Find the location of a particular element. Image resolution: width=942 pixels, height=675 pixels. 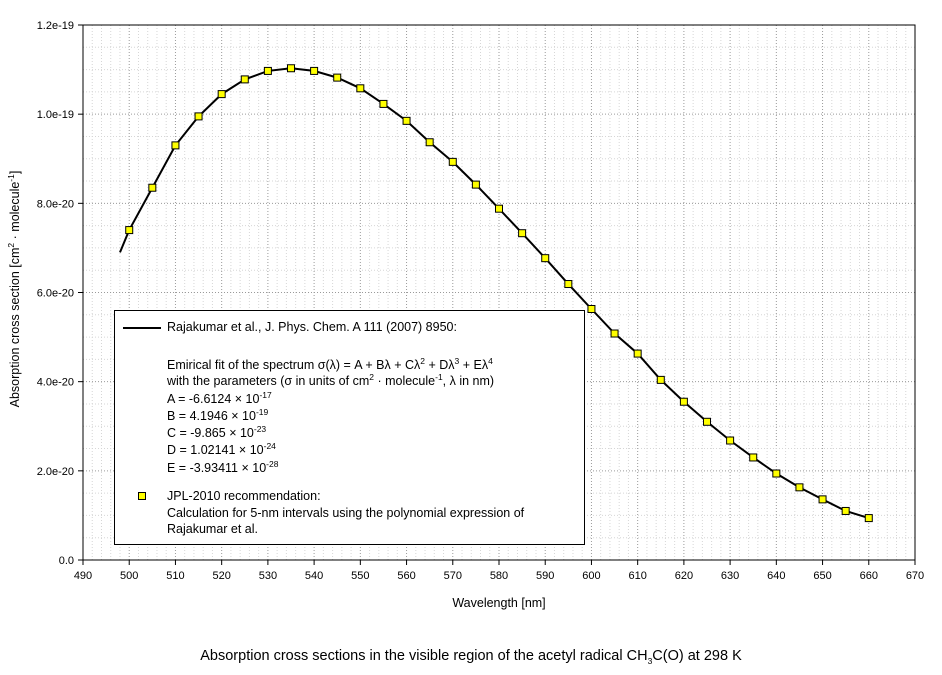

x-tick-label: 640 is located at coordinates (776, 576).